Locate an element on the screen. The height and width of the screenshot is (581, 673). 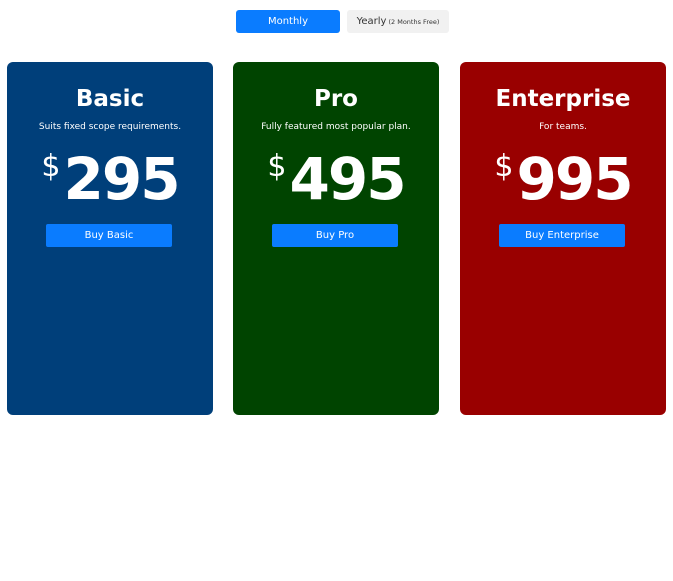
plan-name: Enterprise is located at coordinates (563, 99).